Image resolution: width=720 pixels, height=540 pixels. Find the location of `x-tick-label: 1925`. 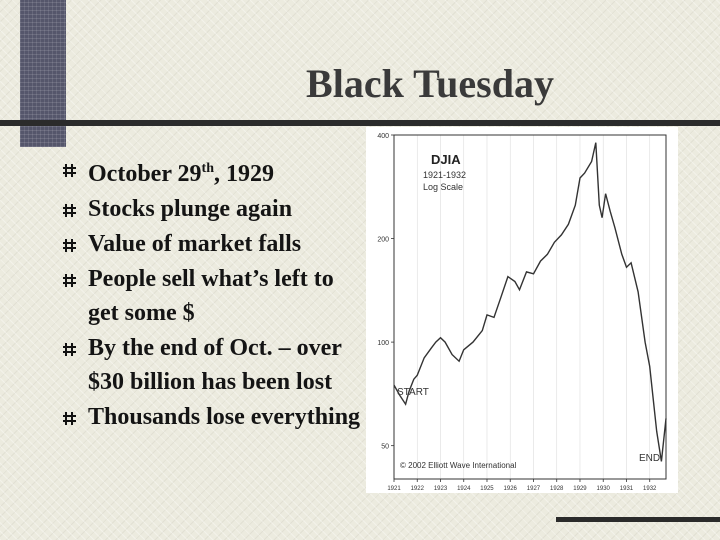

x-tick-label: 1925 is located at coordinates (487, 489).